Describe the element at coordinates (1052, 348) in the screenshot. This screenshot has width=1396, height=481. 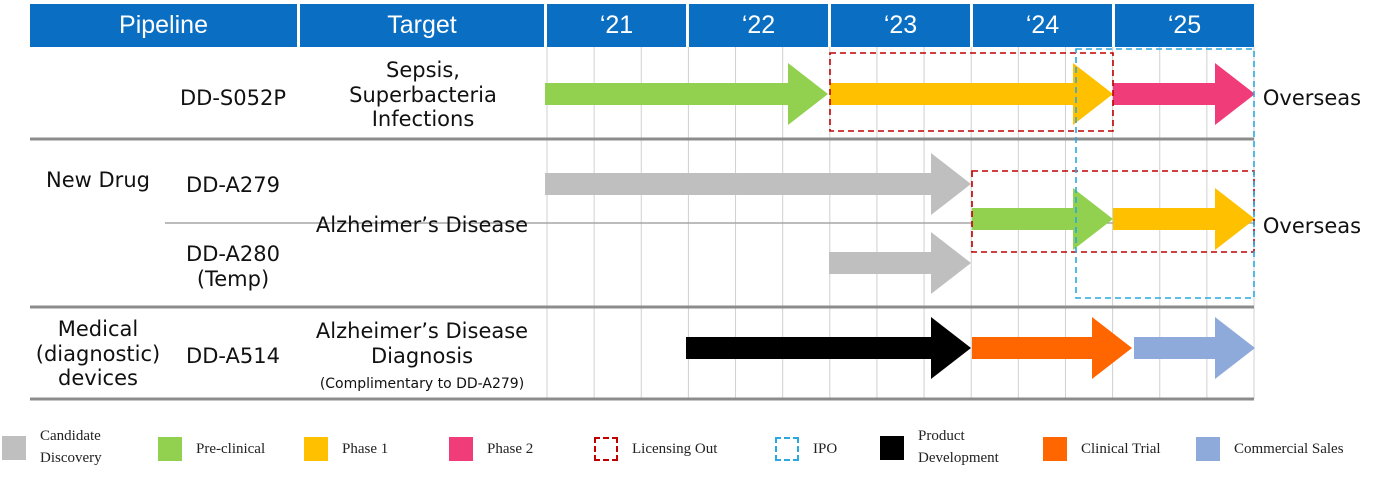
I see `clinical-trial-arrow-da514` at that location.